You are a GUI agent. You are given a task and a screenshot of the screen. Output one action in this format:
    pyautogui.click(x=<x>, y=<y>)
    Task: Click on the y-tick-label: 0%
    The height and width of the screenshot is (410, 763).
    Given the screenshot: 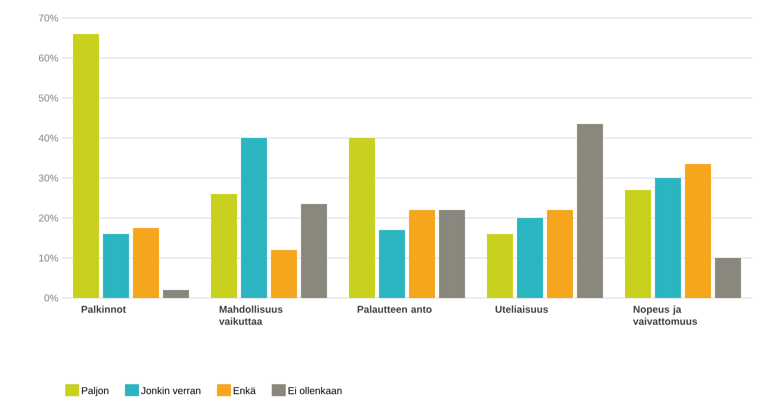 What is the action you would take?
    pyautogui.click(x=51, y=298)
    